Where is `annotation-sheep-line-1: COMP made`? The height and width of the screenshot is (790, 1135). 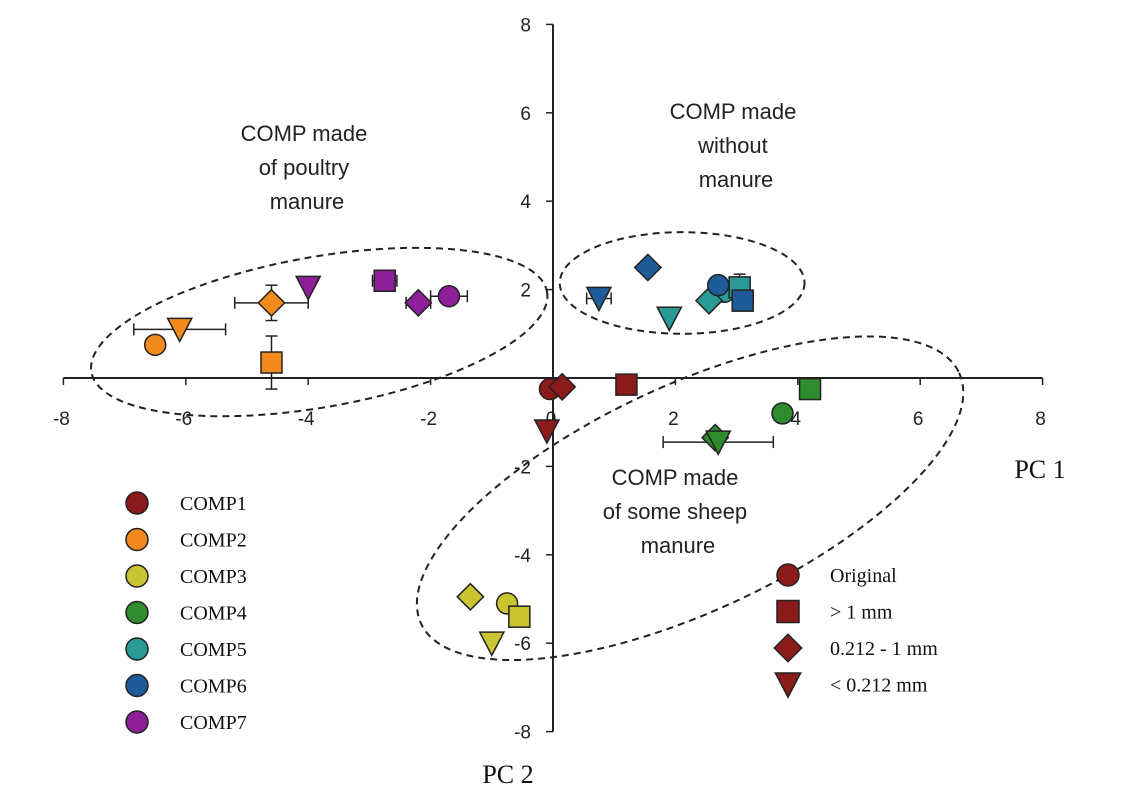
annotation-sheep-line-1: COMP made is located at coordinates (675, 477).